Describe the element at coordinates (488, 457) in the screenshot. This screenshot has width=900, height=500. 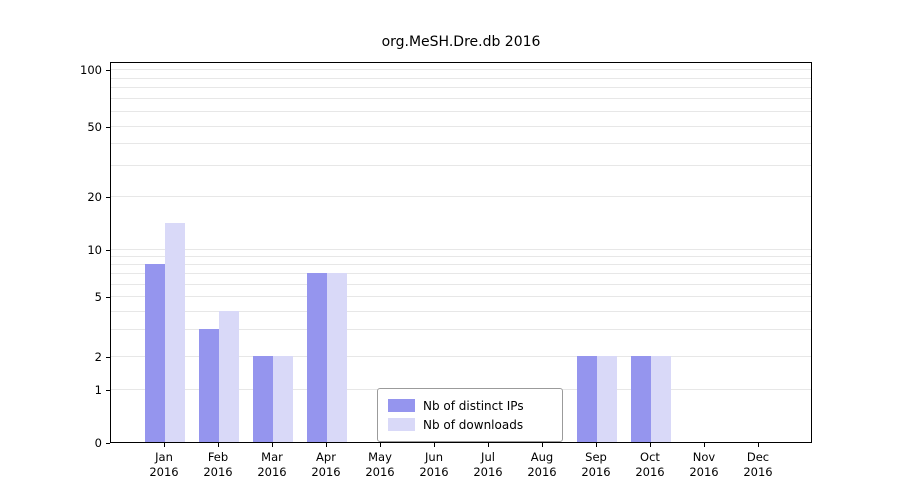
I see `x-tick-month: Jul` at that location.